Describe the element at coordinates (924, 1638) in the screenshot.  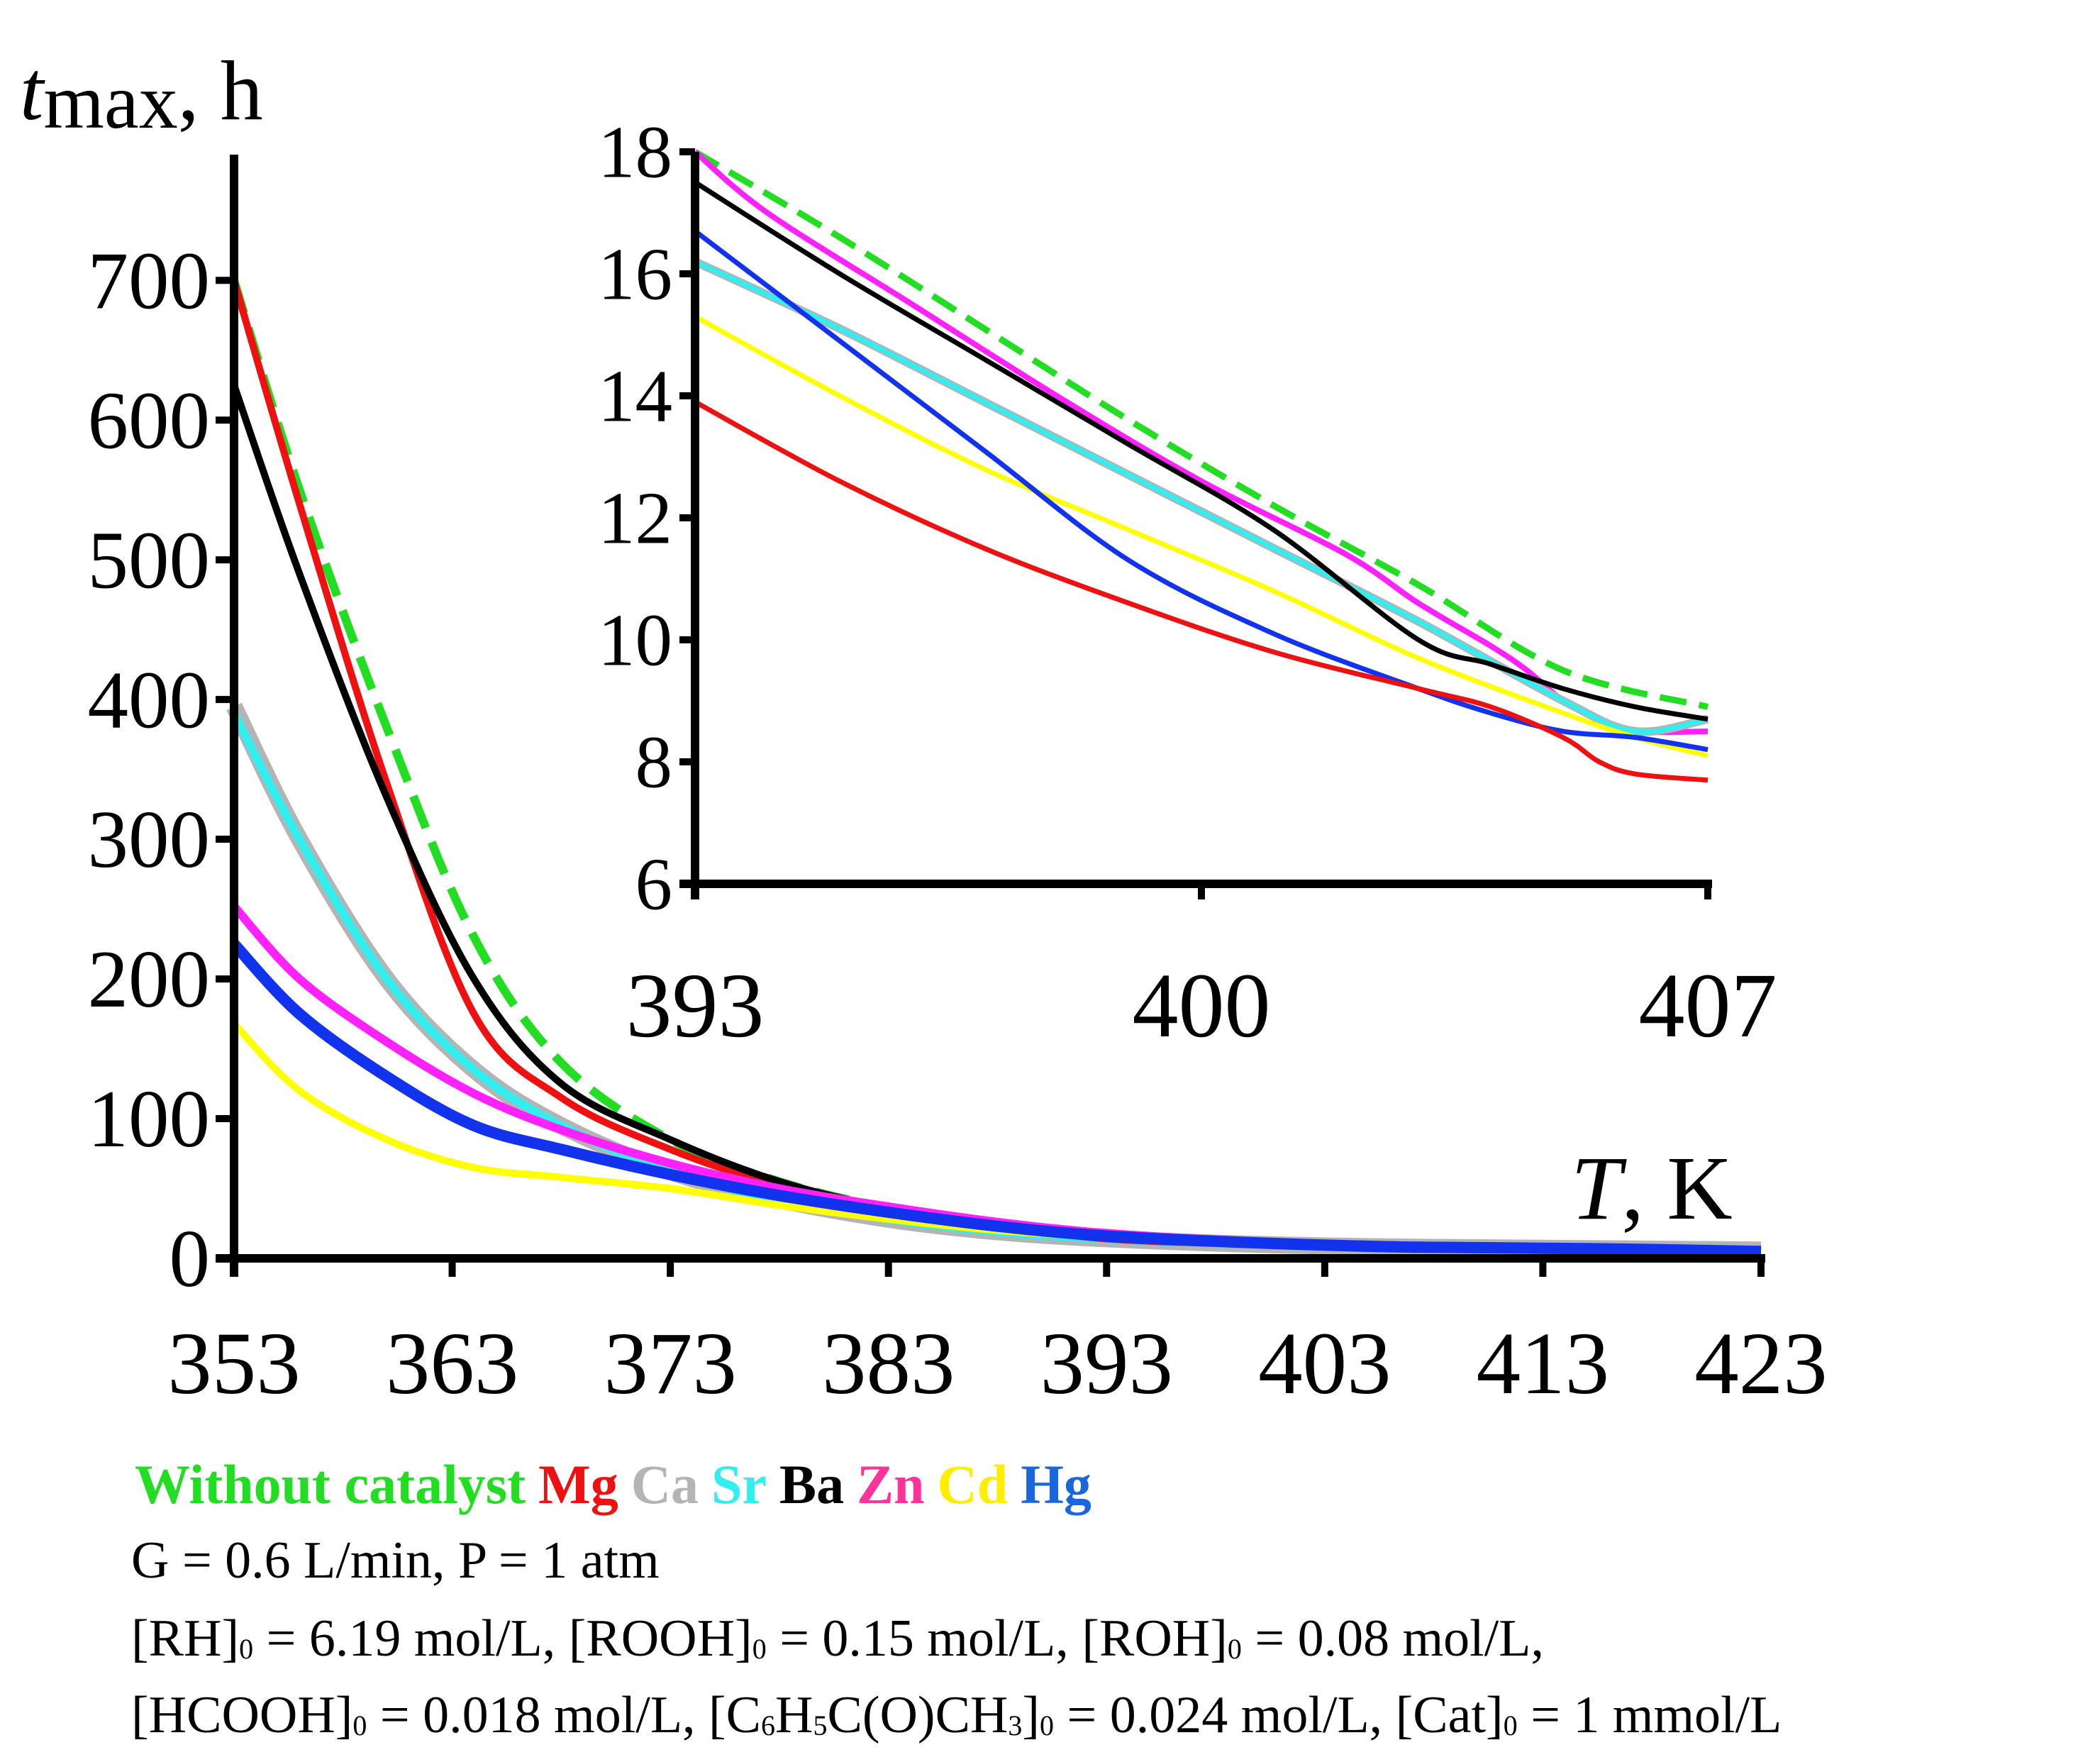
I see `rooh-value: = 0.15 mol/L,` at that location.